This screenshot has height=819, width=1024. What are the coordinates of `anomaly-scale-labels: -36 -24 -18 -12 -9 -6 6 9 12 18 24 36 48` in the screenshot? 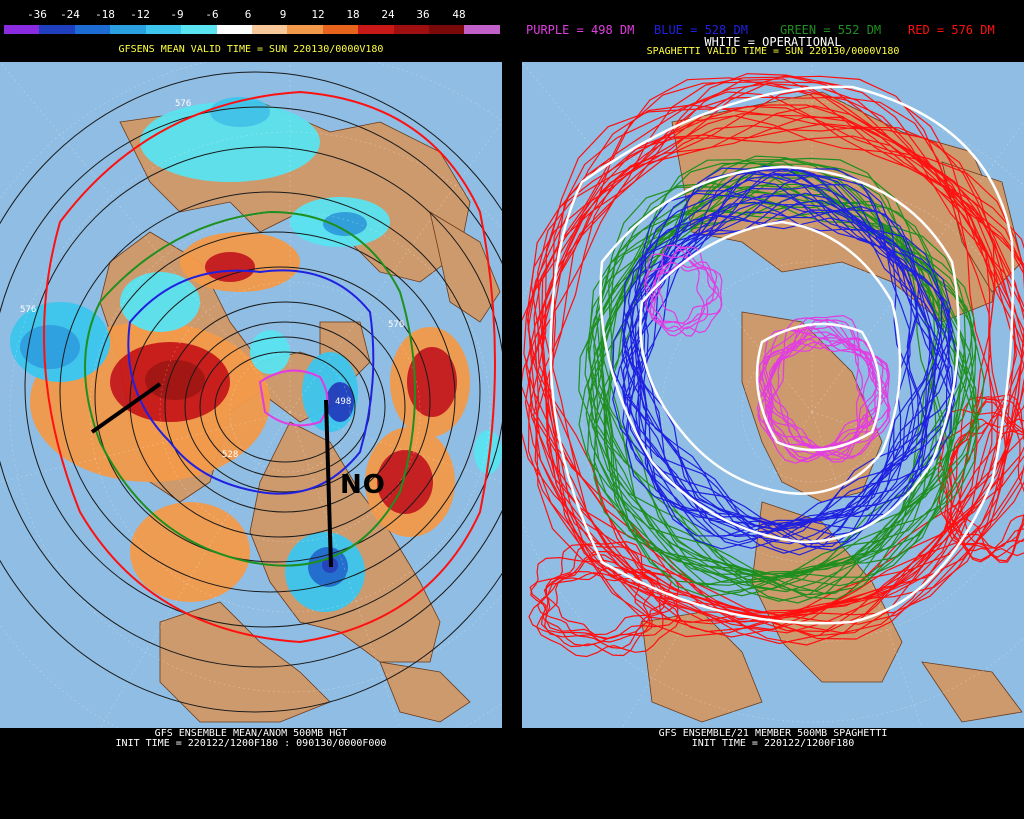 It's located at (251, 14).